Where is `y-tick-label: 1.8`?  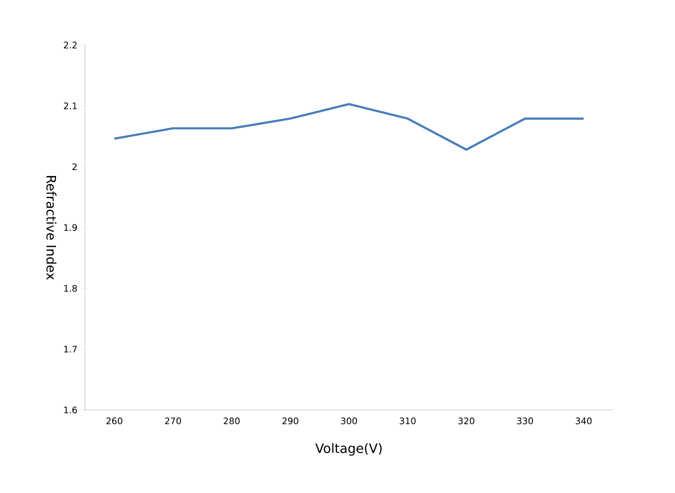 y-tick-label: 1.8 is located at coordinates (70, 288).